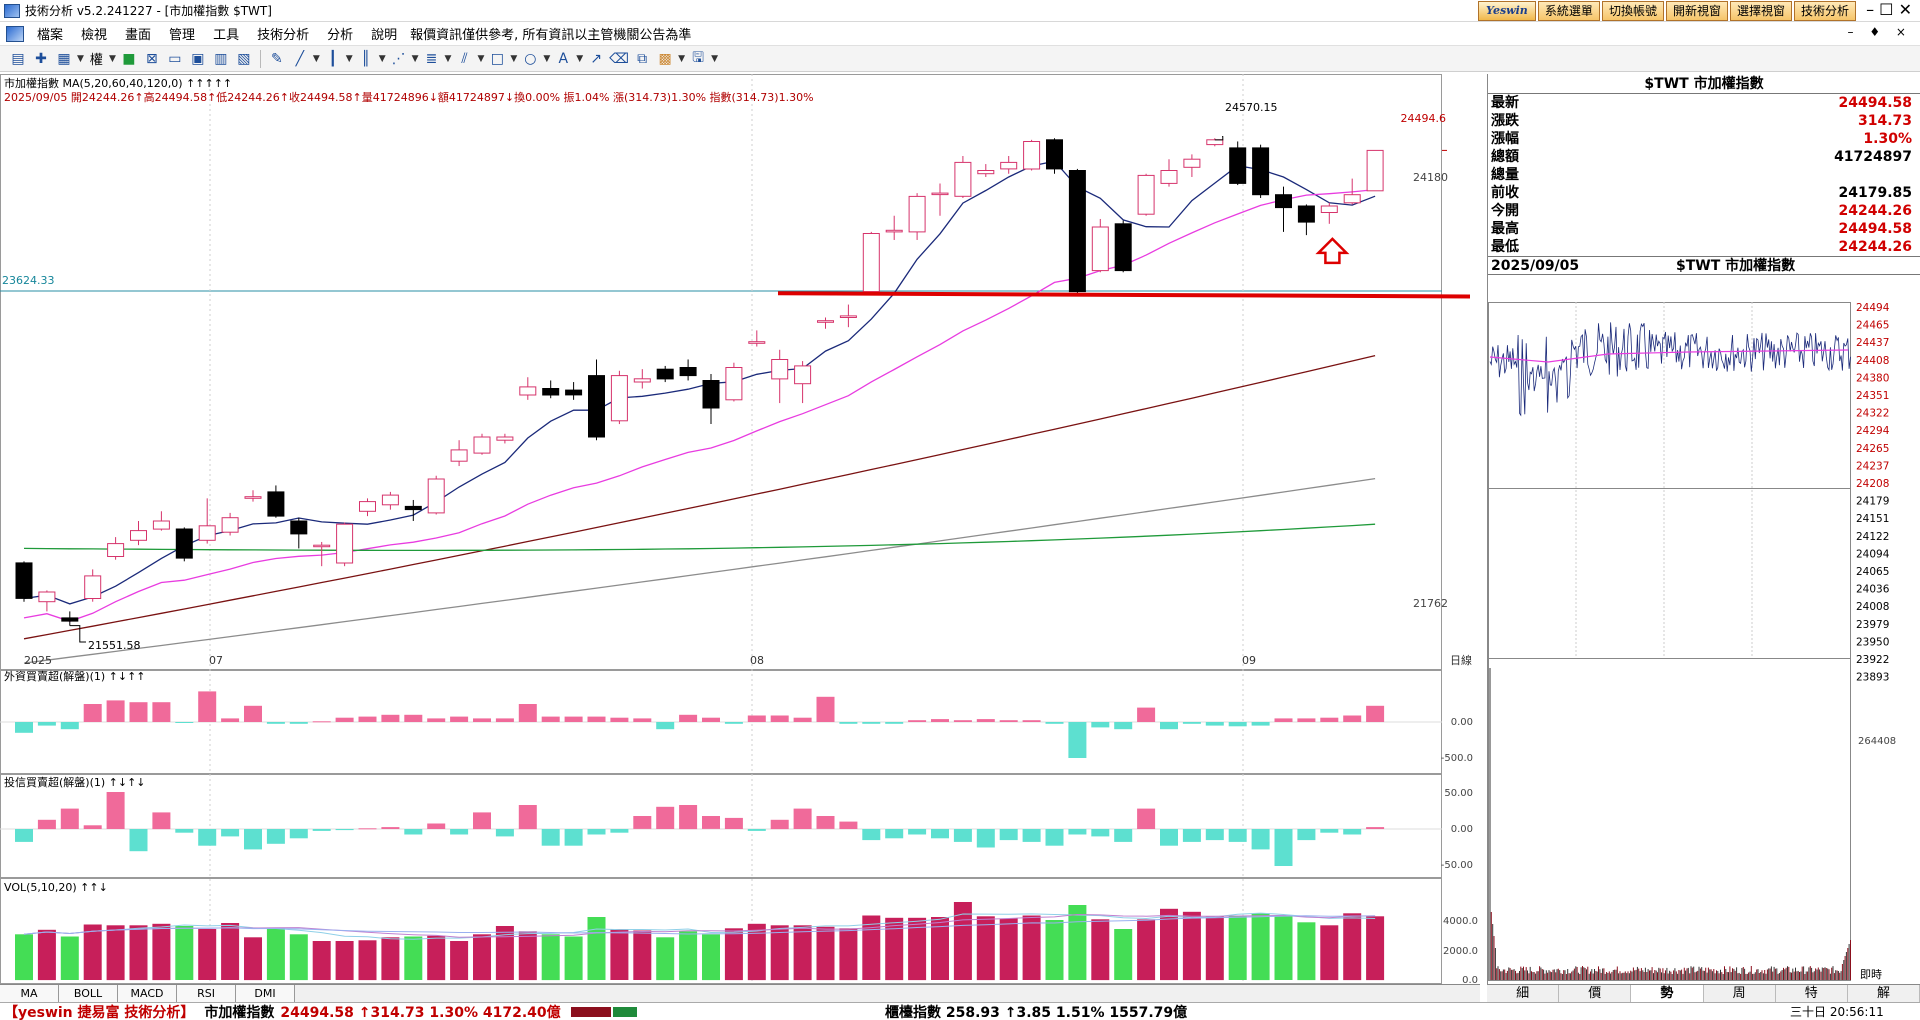 Image resolution: width=1920 pixels, height=1020 pixels. What do you see at coordinates (226, 35) in the screenshot?
I see `menu-tools: 工具` at bounding box center [226, 35].